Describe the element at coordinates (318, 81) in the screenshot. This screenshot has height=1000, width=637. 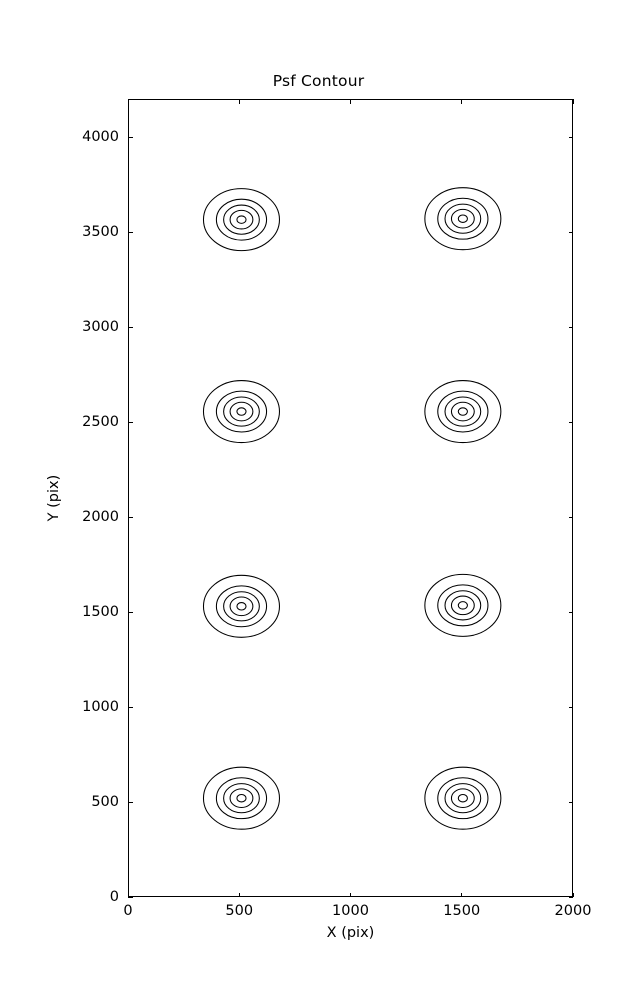
I see `page-title: Psf Contour` at that location.